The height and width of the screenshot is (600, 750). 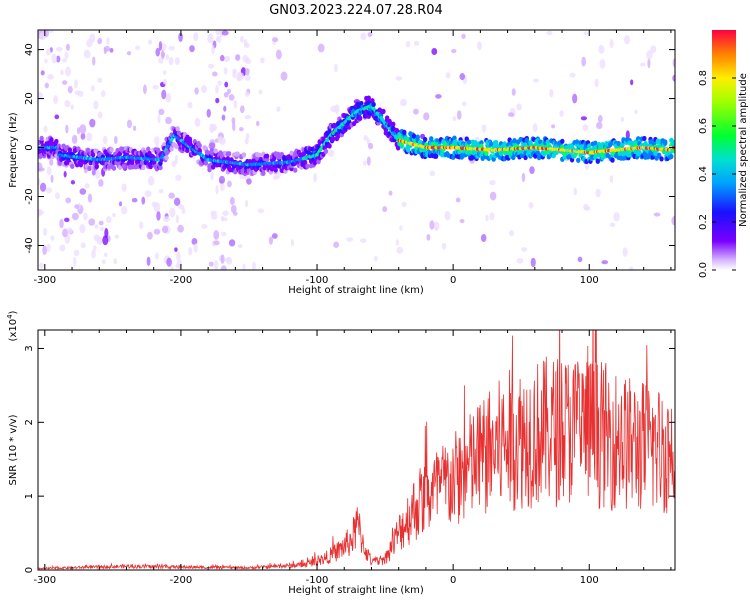 What do you see at coordinates (12, 325) in the screenshot?
I see `snr-multiplier: (x104)` at bounding box center [12, 325].